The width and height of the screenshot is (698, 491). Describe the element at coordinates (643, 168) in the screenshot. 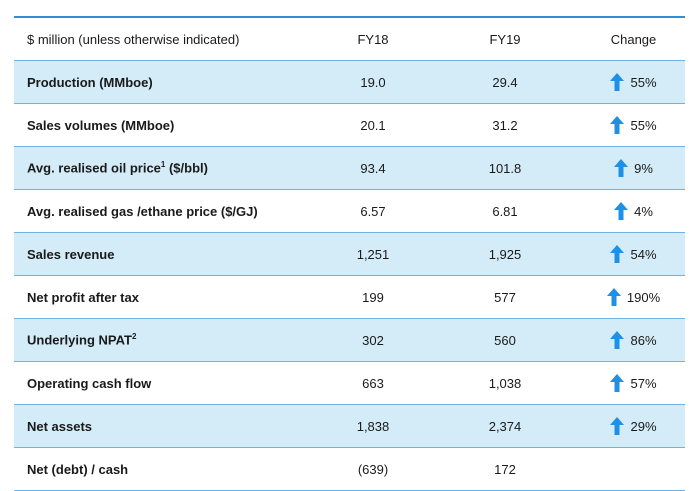

I see `change-value: 9%` at that location.